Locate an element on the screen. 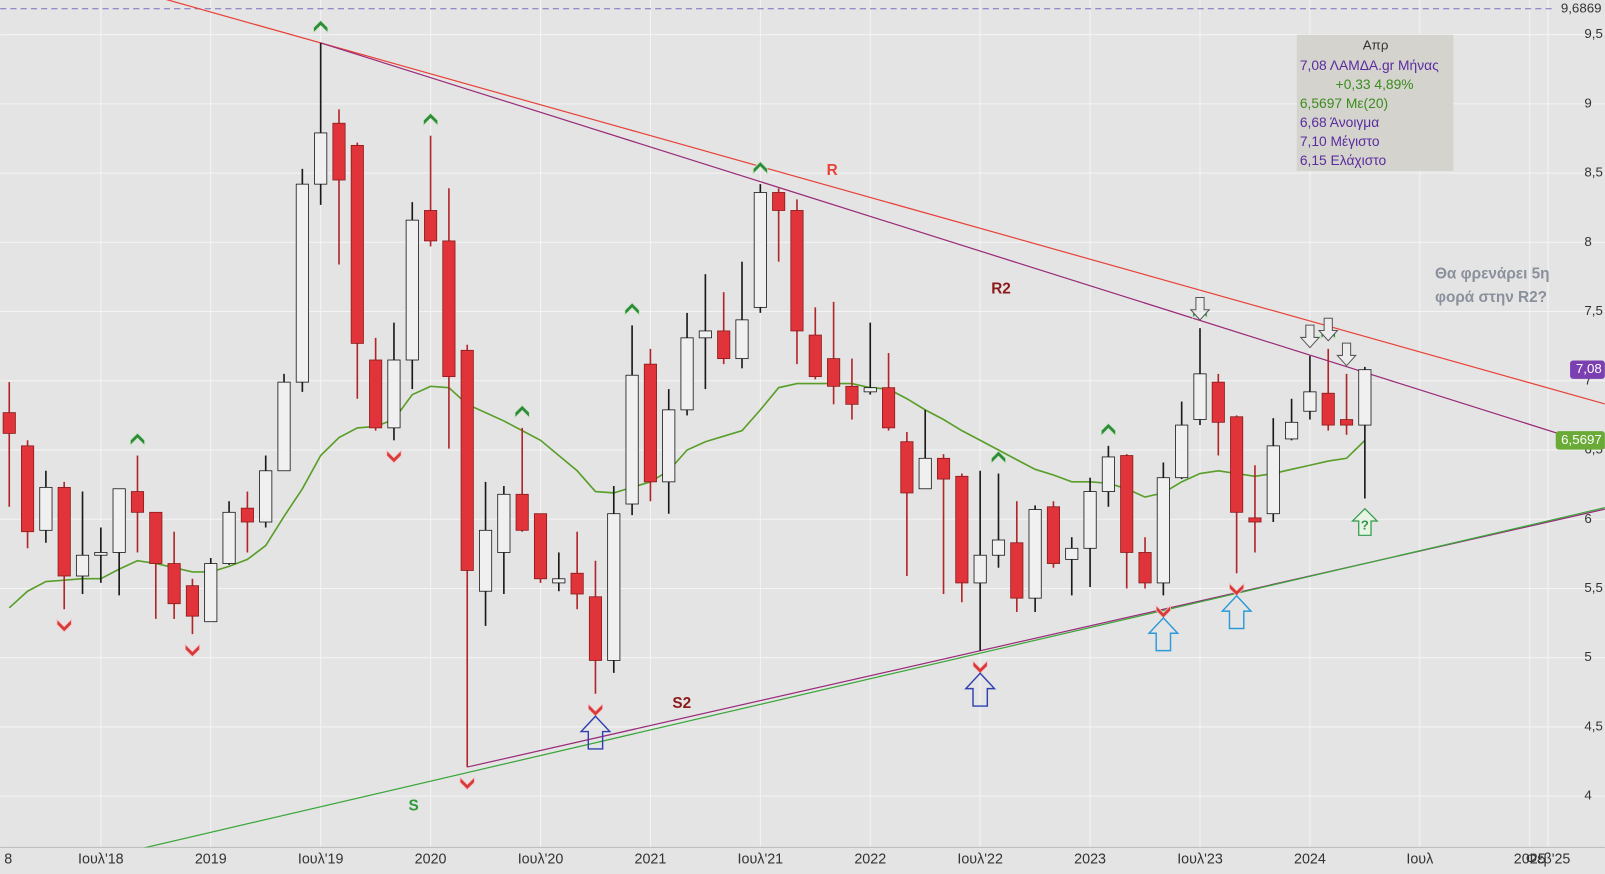  info-line: 6,15 Ελάχιστο is located at coordinates (1343, 160).